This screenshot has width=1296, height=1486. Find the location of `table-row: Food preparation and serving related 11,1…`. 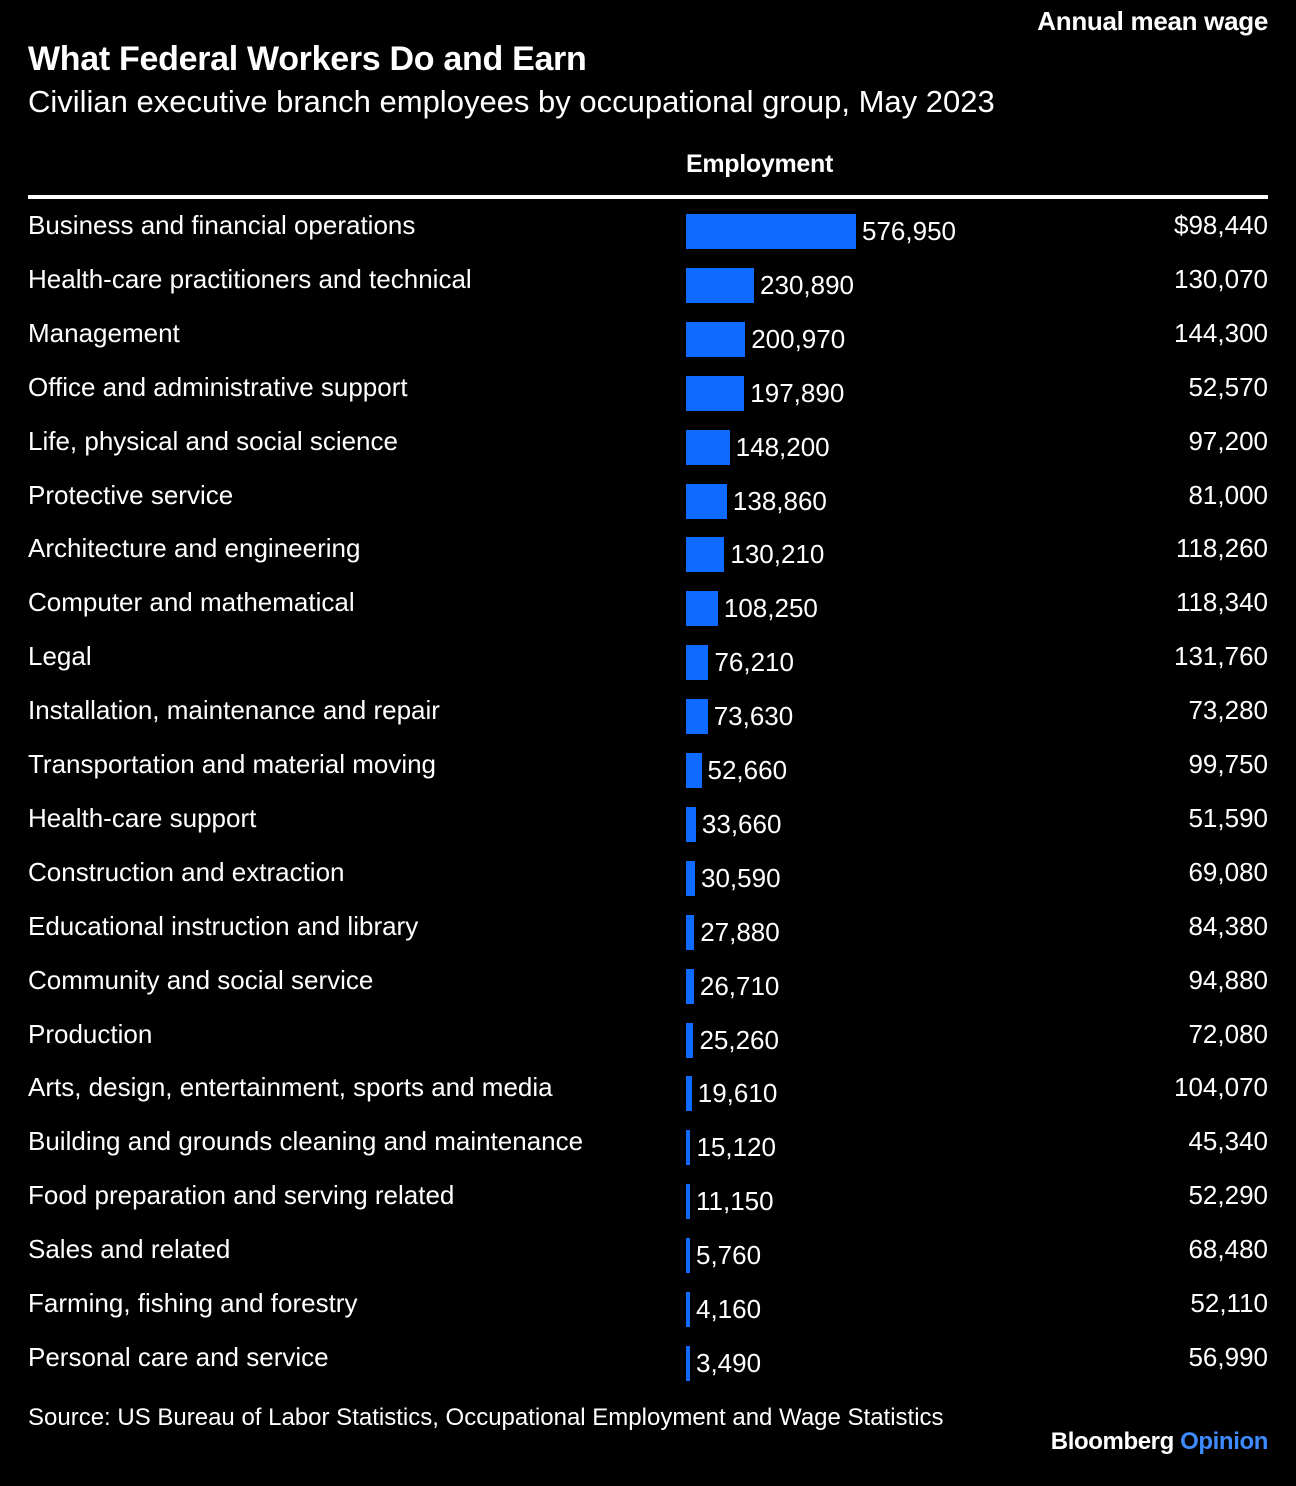

table-row: Food preparation and serving related 11,1… is located at coordinates (648, 1201).